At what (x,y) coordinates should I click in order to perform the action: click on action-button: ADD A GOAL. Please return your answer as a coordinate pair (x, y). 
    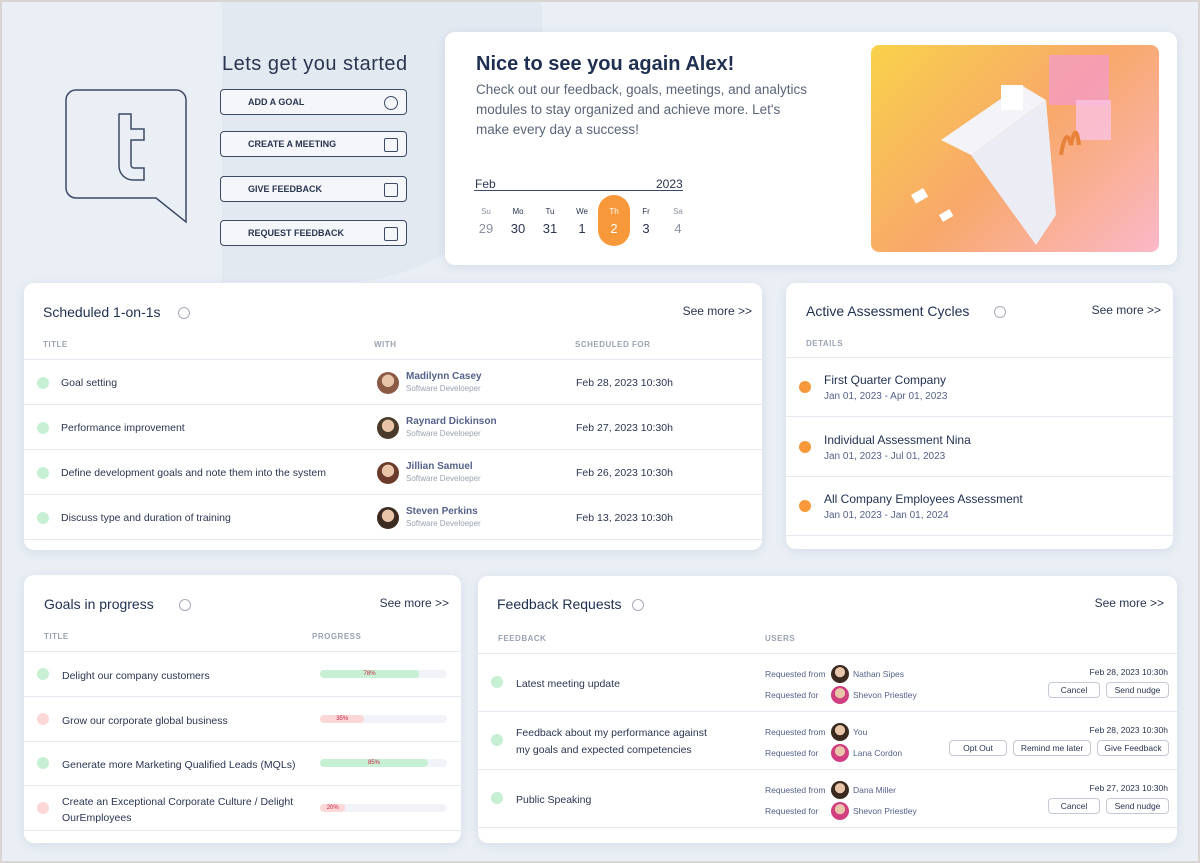
    Looking at the image, I should click on (313, 102).